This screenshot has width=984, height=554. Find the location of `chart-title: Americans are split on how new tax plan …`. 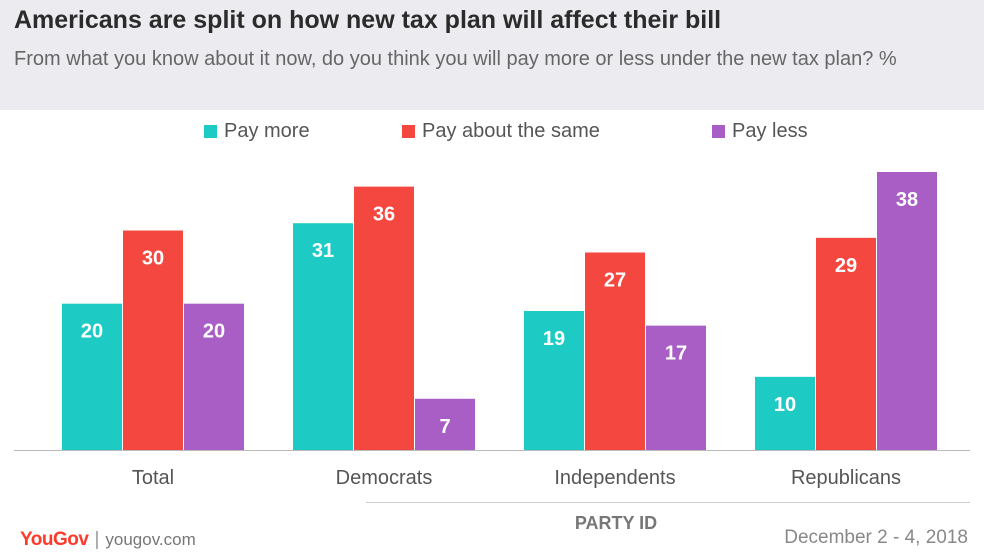

chart-title: Americans are split on how new tax plan … is located at coordinates (368, 20).